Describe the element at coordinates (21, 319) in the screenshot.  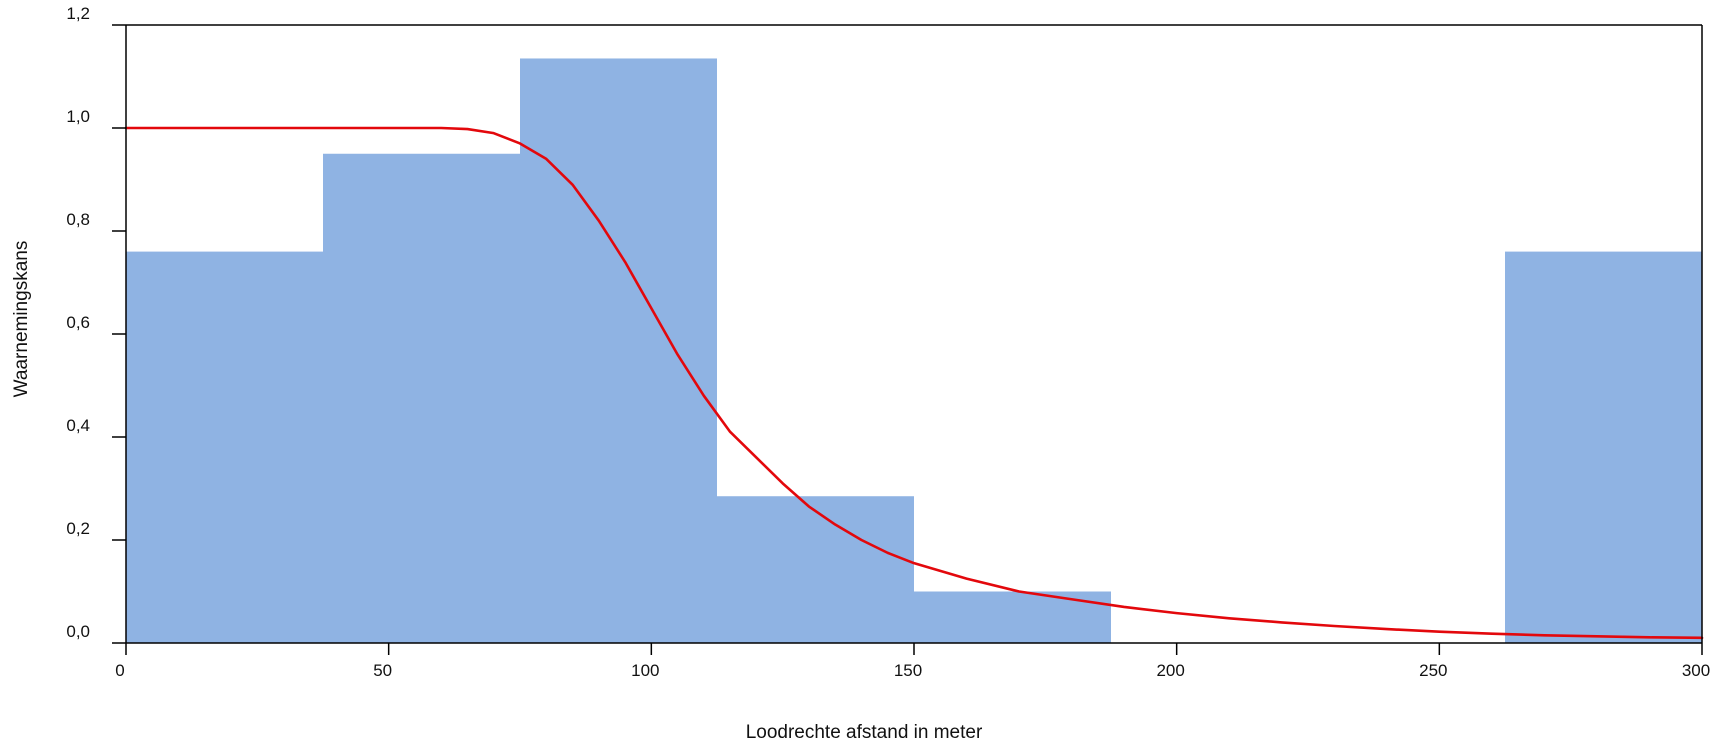
I see `y-axis-title: Waarnemingskans` at that location.